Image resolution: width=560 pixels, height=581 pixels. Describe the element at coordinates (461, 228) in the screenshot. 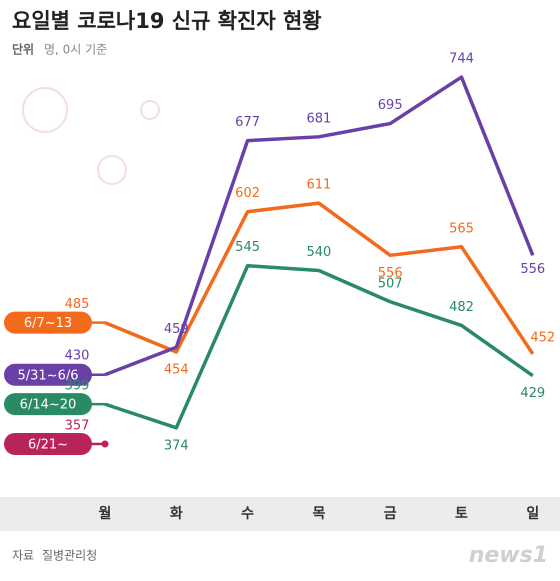

I see `data-label: 565` at that location.